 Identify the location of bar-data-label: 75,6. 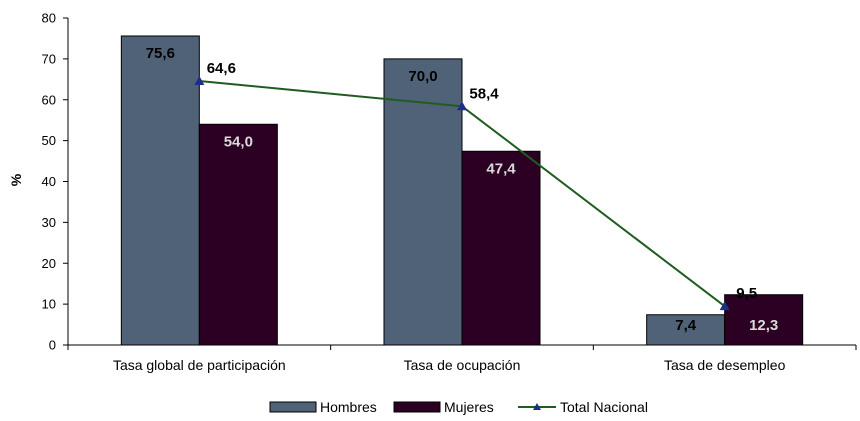
(160, 53).